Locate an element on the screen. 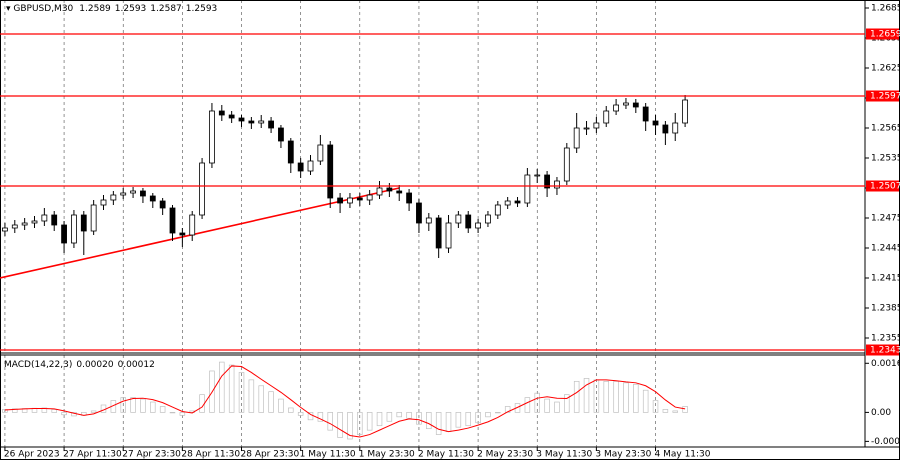 The width and height of the screenshot is (900, 460). menu-icon: ▾ is located at coordinates (9, 9).